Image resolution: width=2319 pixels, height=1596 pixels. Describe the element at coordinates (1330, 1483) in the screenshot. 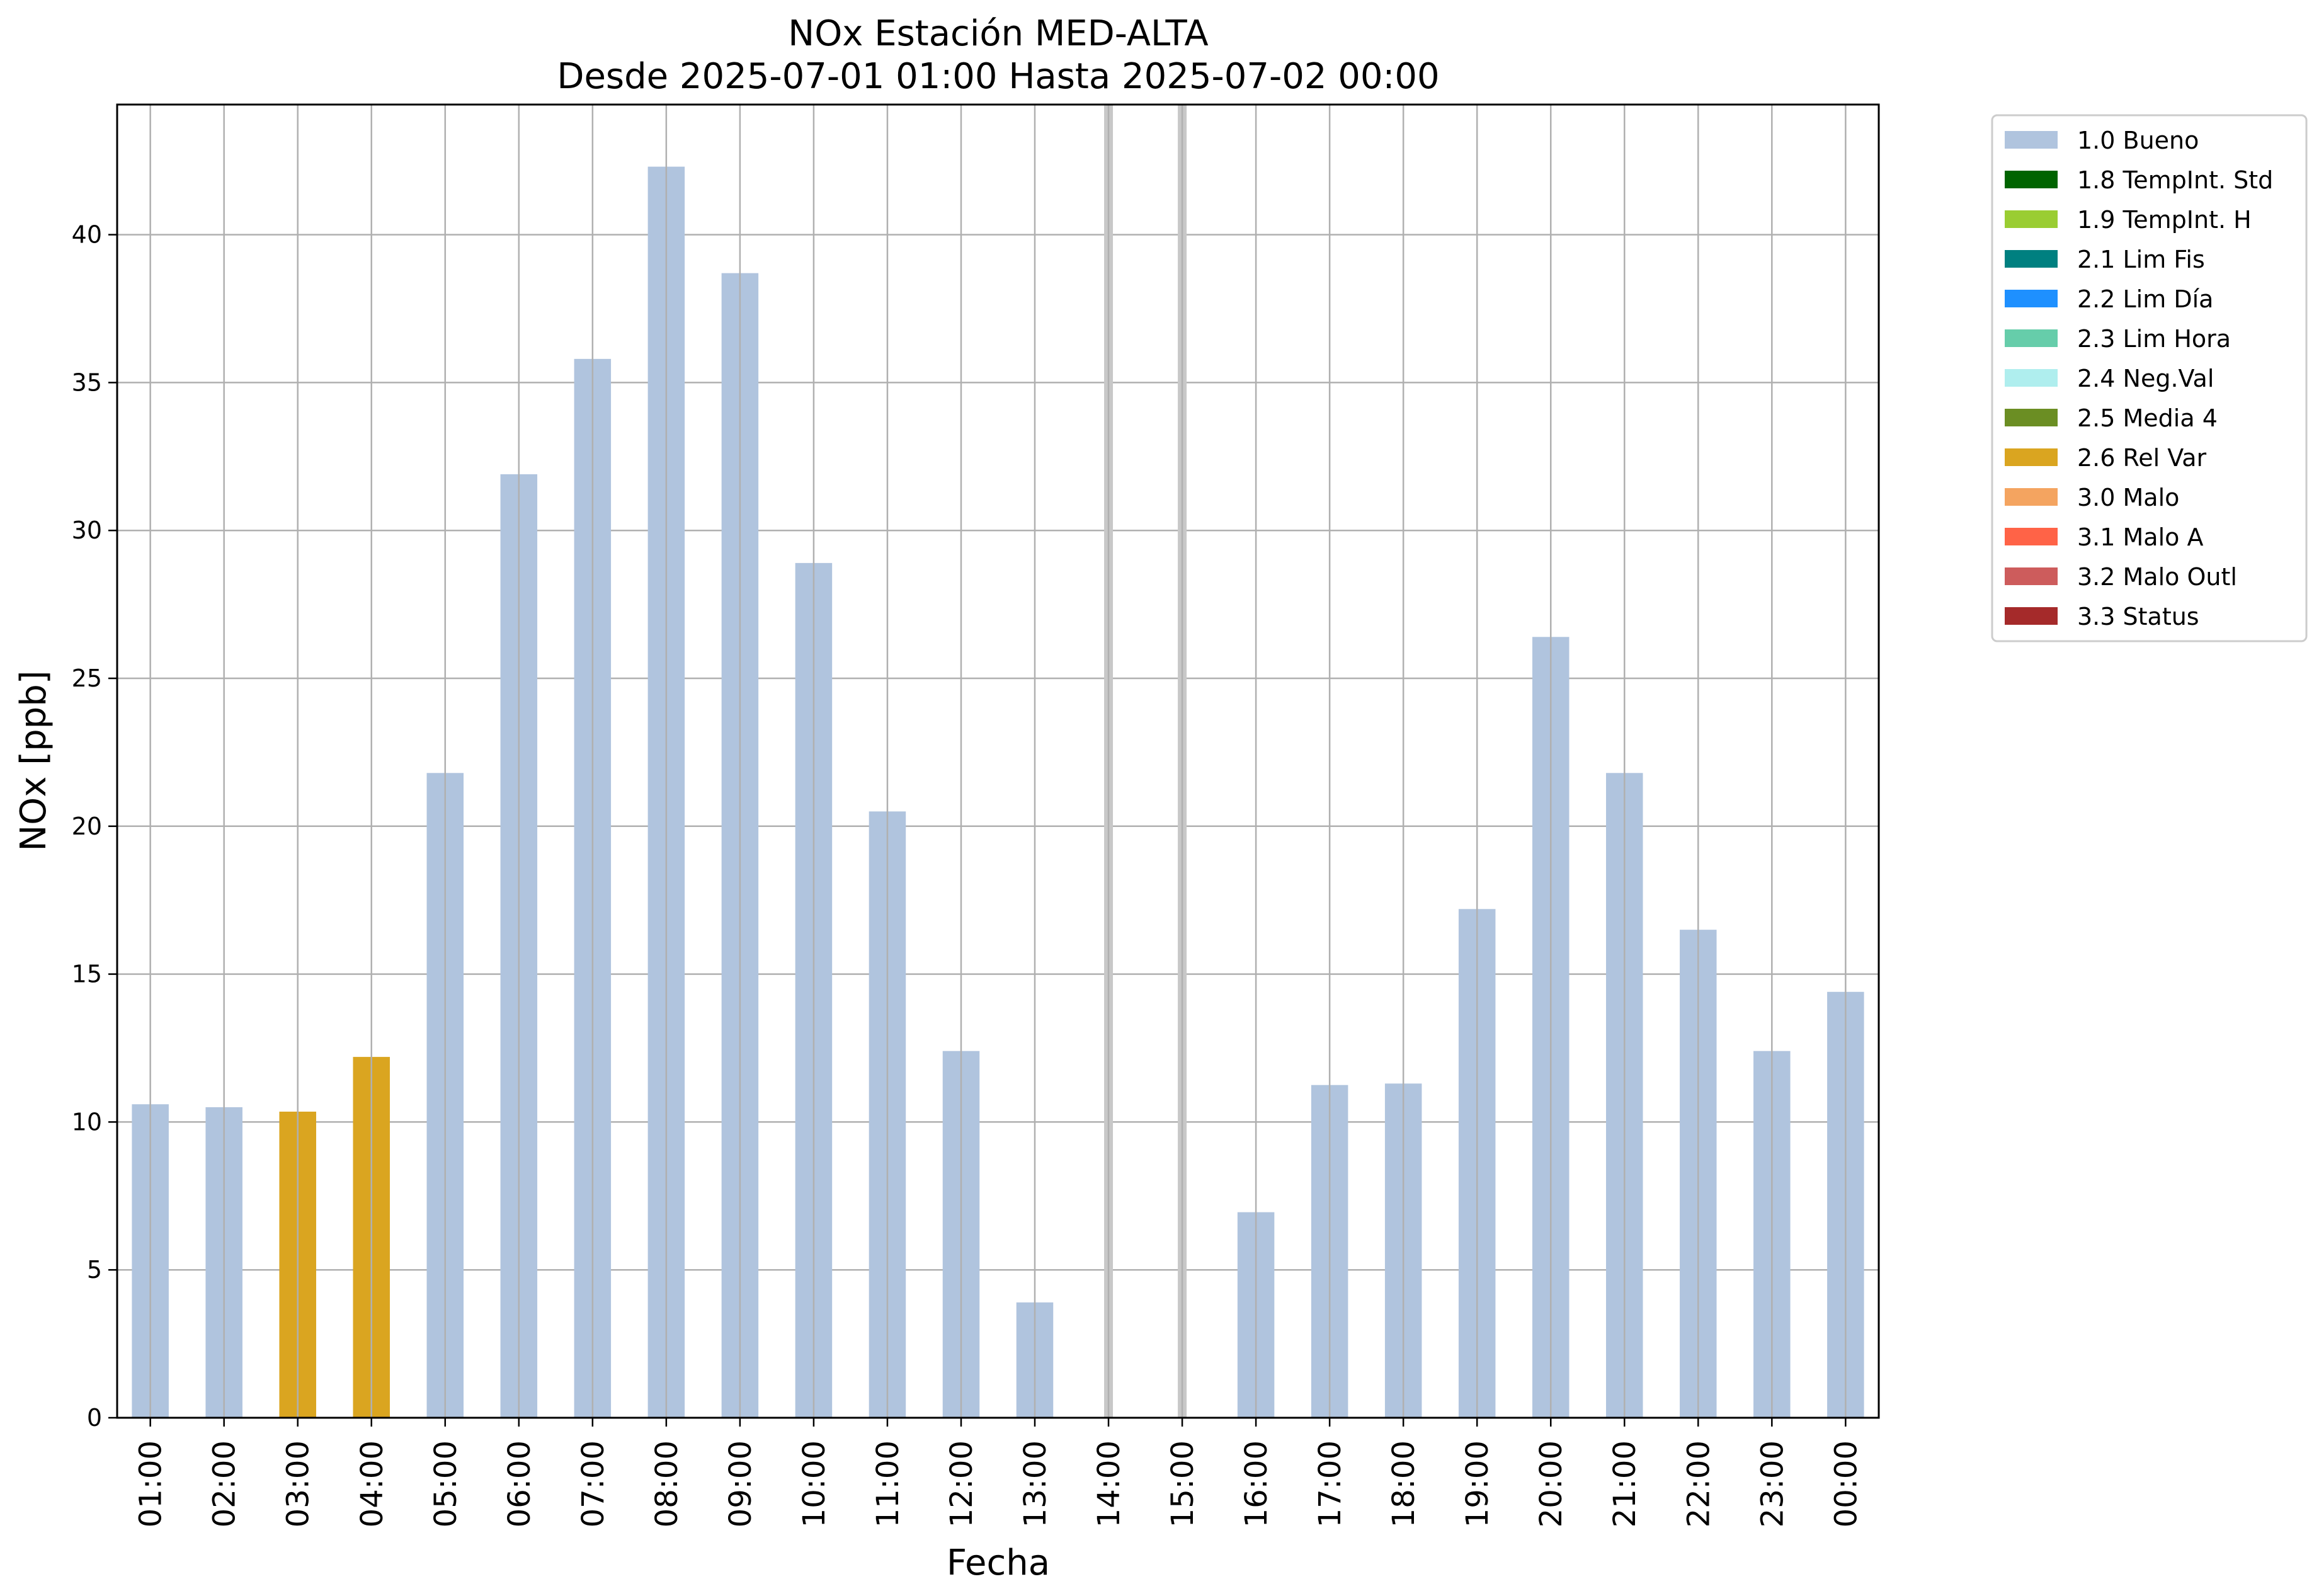

I see `x-tick-label: 17:00` at that location.